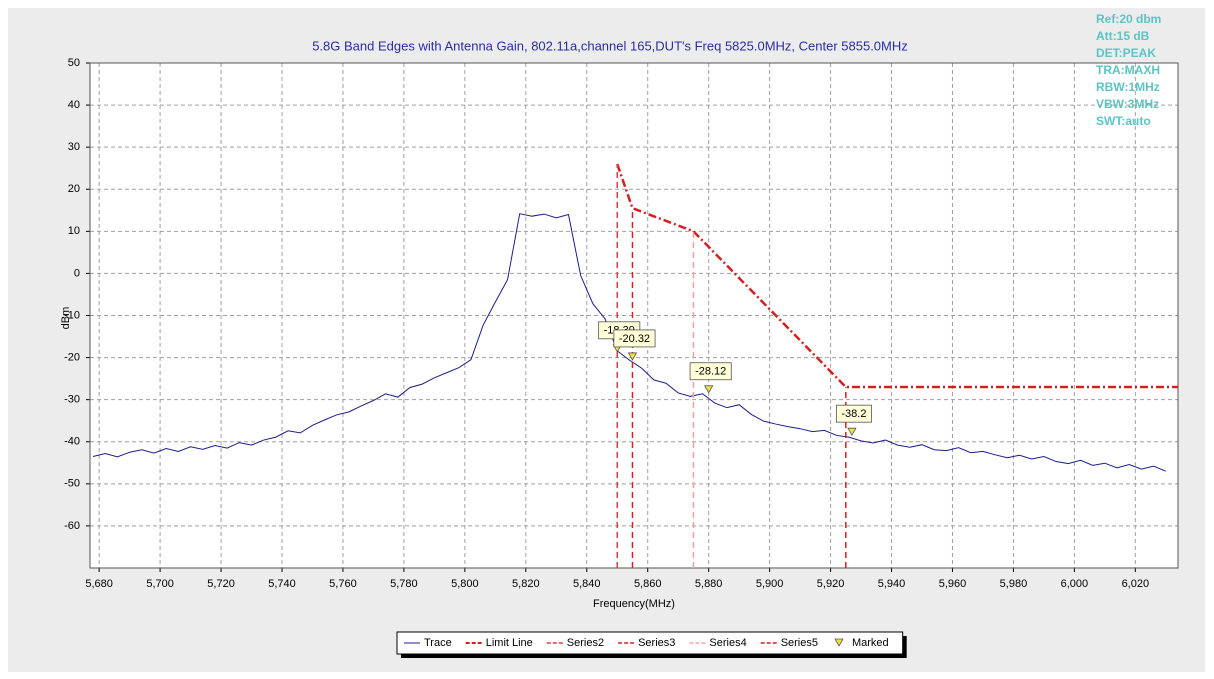 This screenshot has height=679, width=1214. I want to click on legend-label: Trace, so click(438, 643).